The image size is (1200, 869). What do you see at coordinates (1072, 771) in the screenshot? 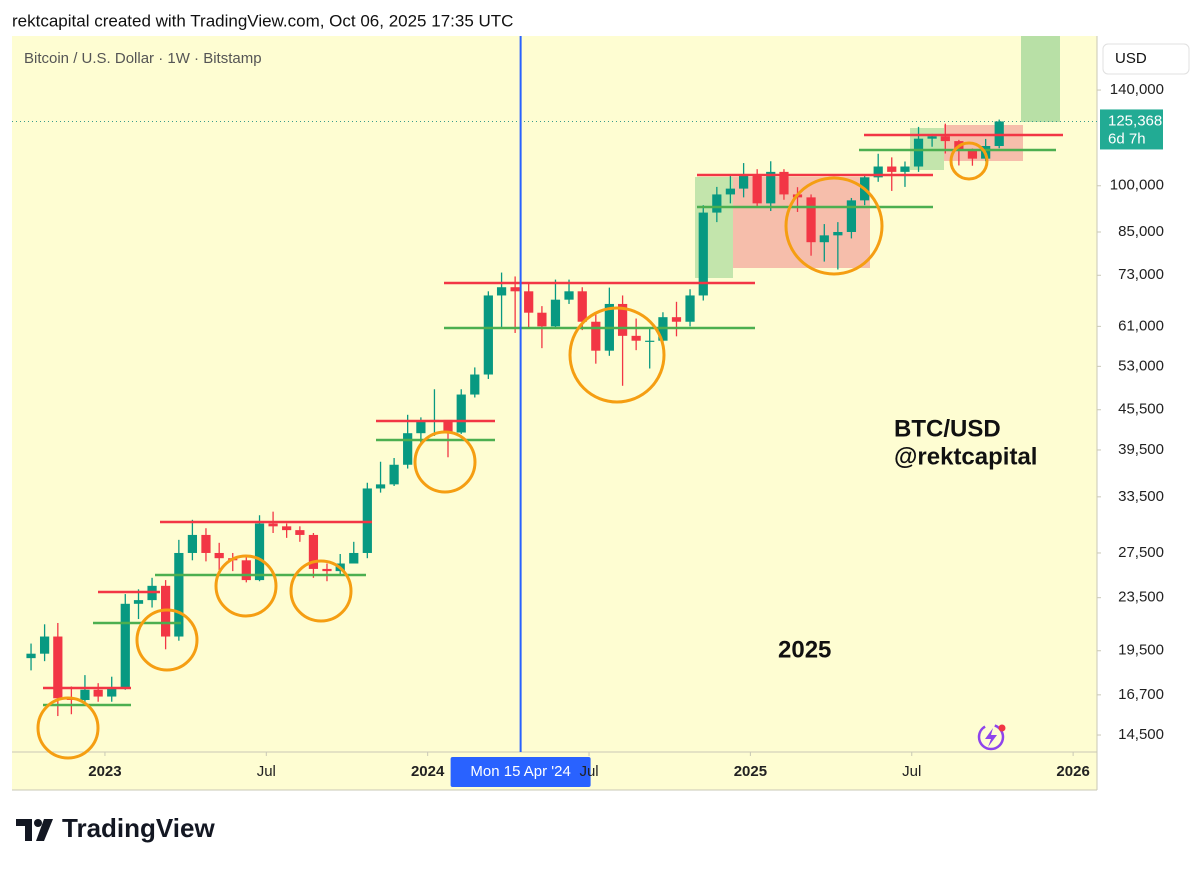
I see `x-tick-label: 2026` at bounding box center [1072, 771].